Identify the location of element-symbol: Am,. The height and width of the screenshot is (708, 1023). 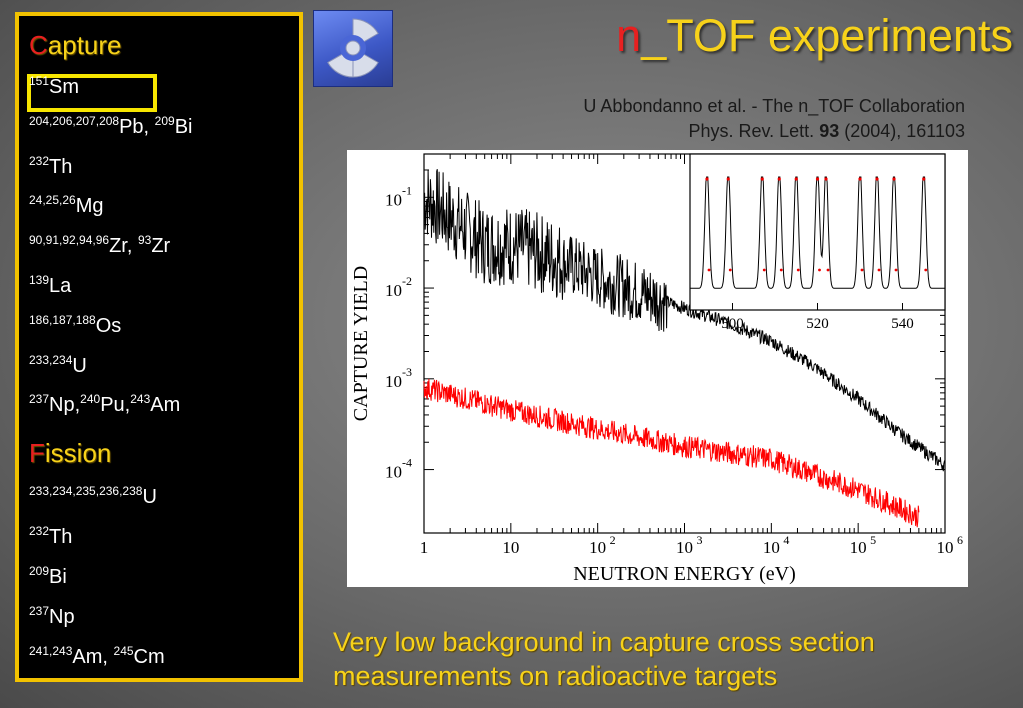
(93, 657).